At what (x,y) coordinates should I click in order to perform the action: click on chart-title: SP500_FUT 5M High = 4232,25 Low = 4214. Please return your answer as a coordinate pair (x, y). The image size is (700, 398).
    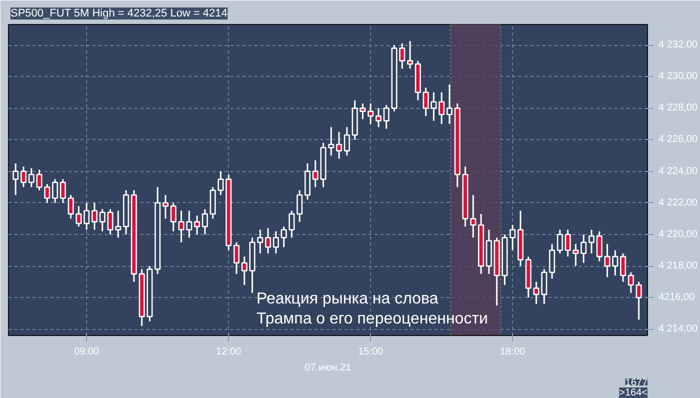
    Looking at the image, I should click on (119, 14).